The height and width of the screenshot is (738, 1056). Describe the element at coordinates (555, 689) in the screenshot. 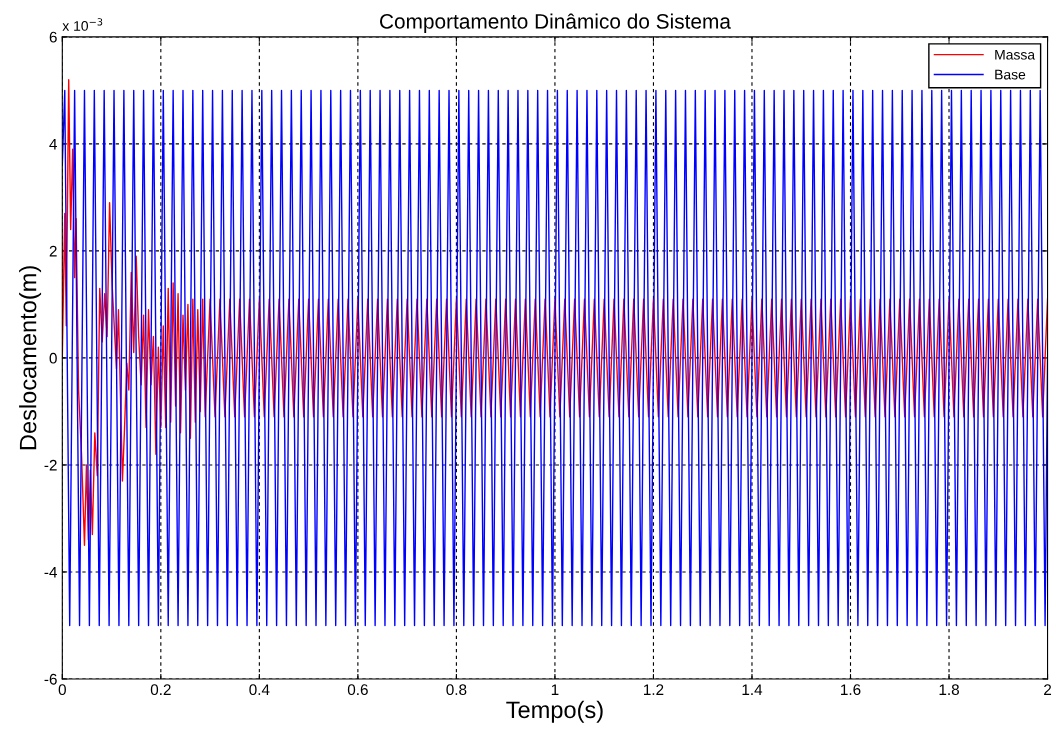

I see `x-tick-label: 1` at that location.